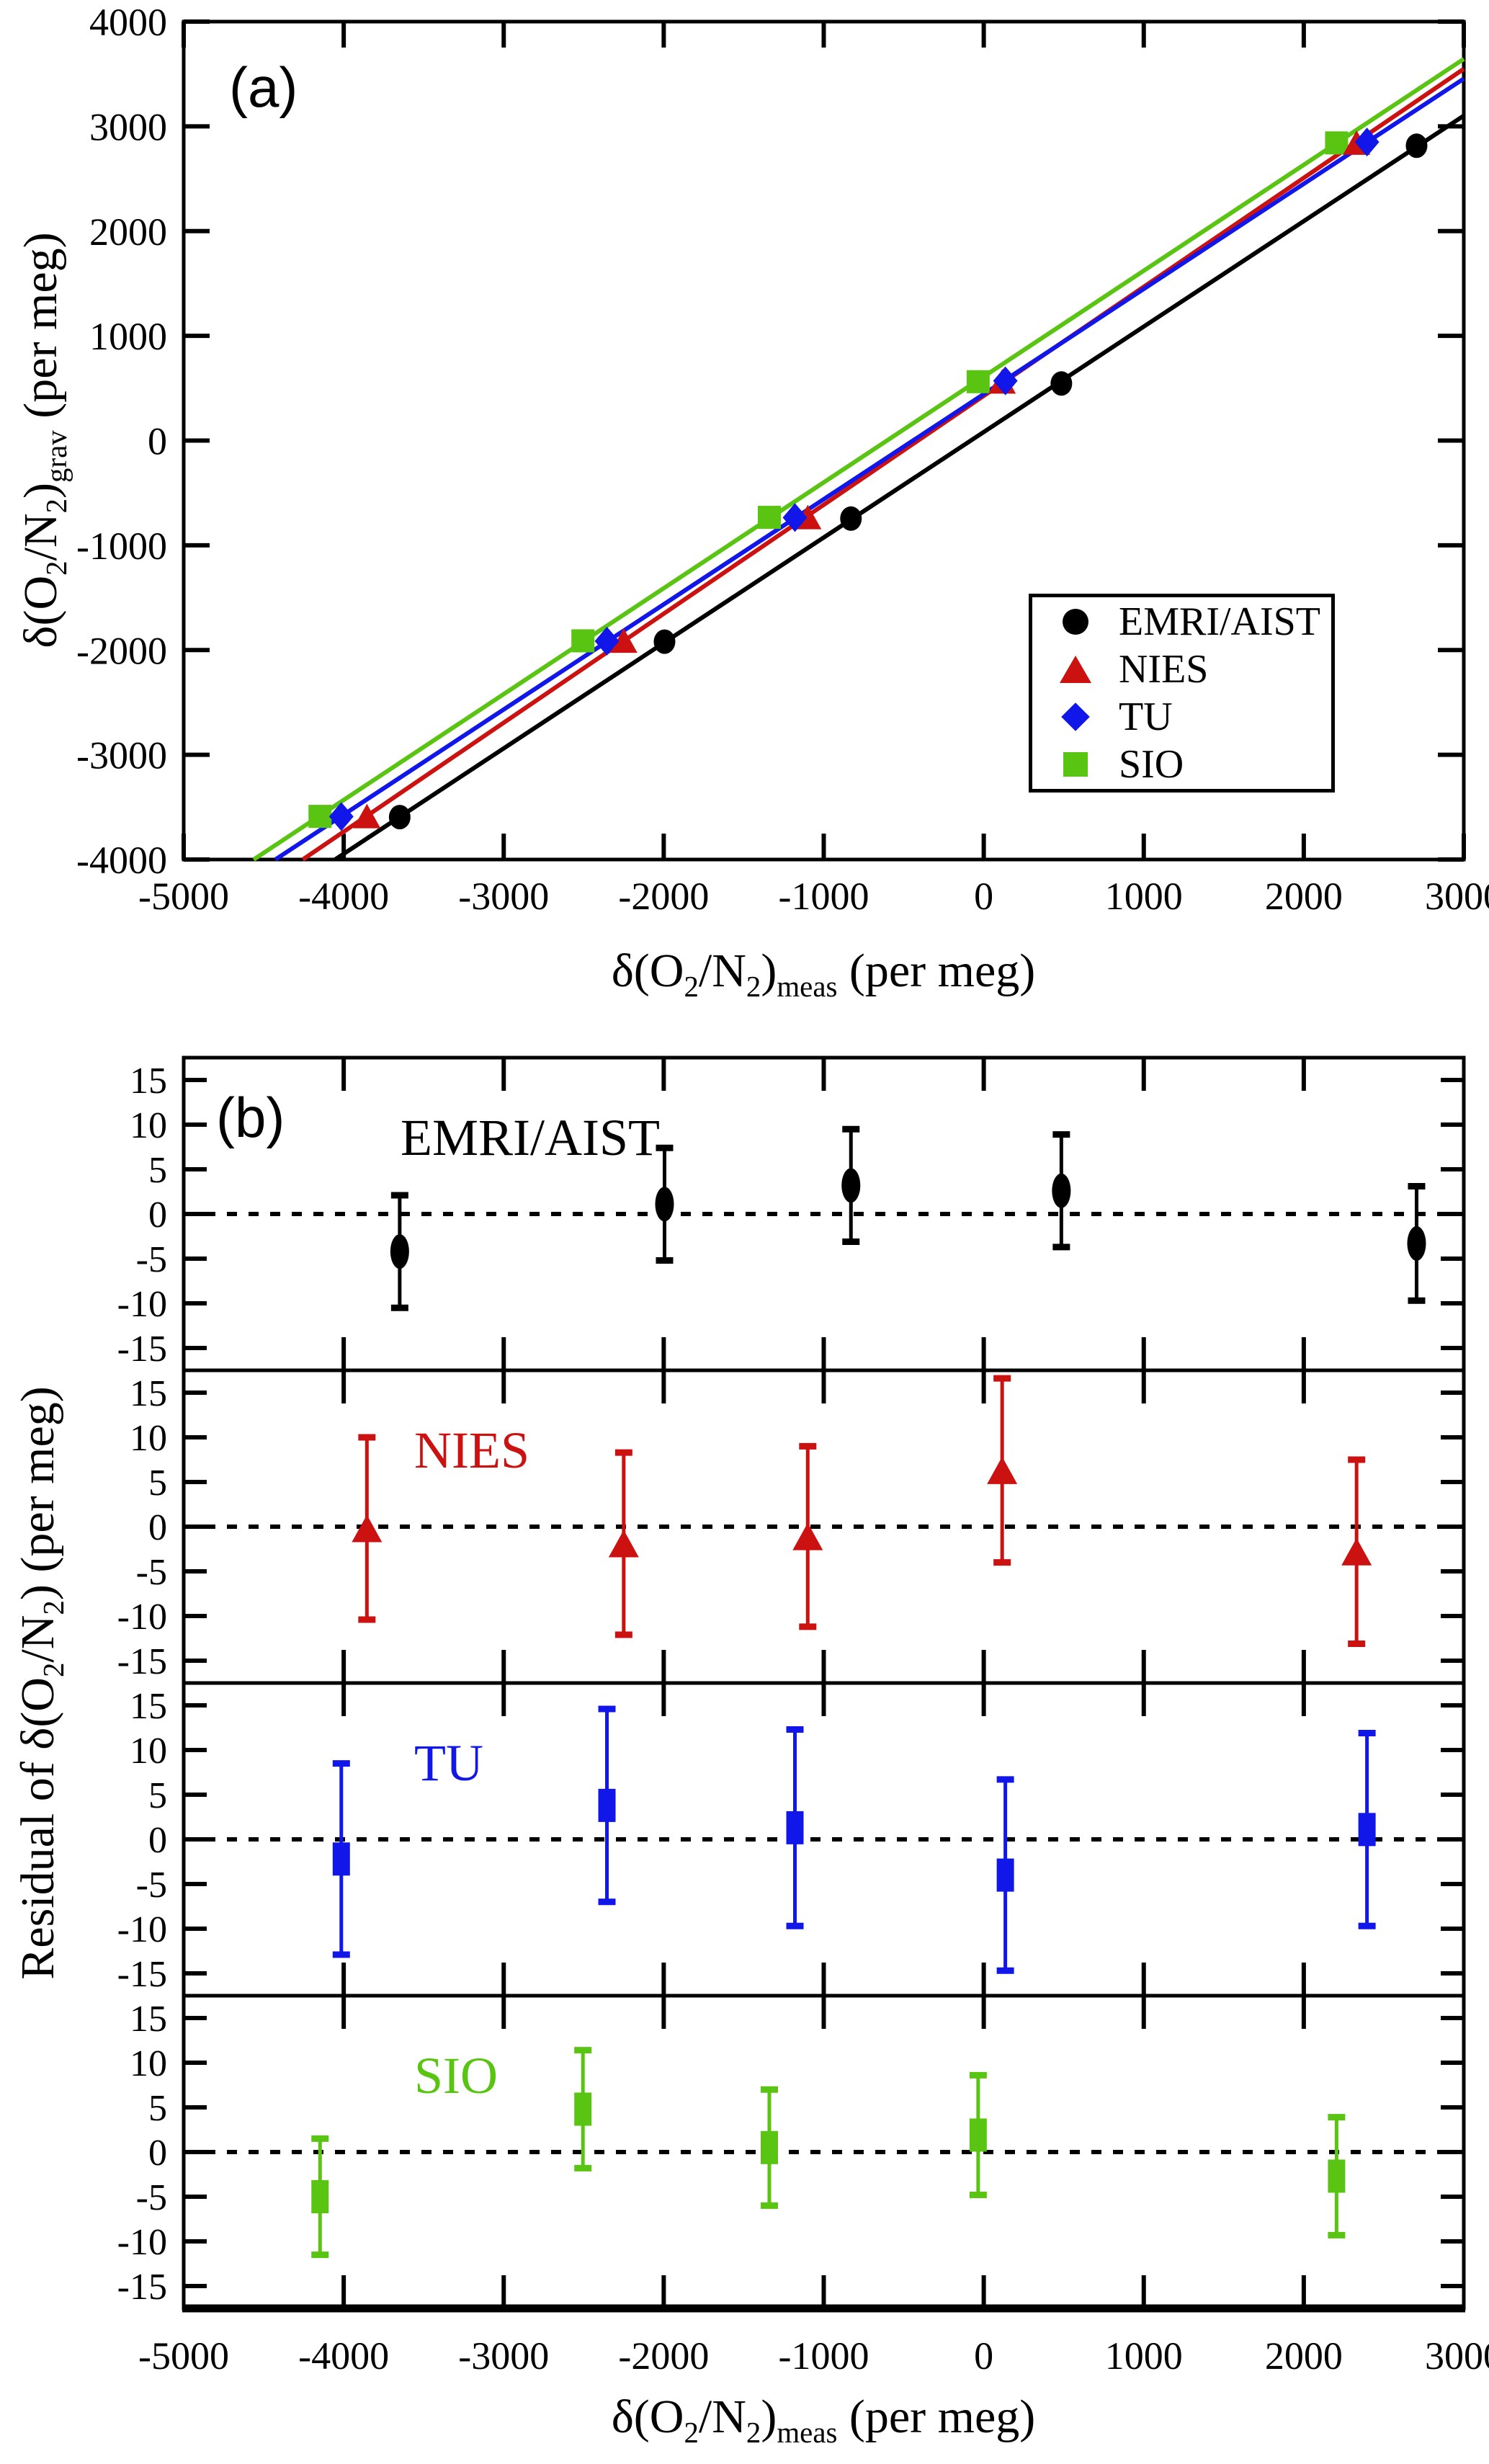 The width and height of the screenshot is (1489, 2464). I want to click on panel-b-y-tick-label: -5, so click(151, 1259).